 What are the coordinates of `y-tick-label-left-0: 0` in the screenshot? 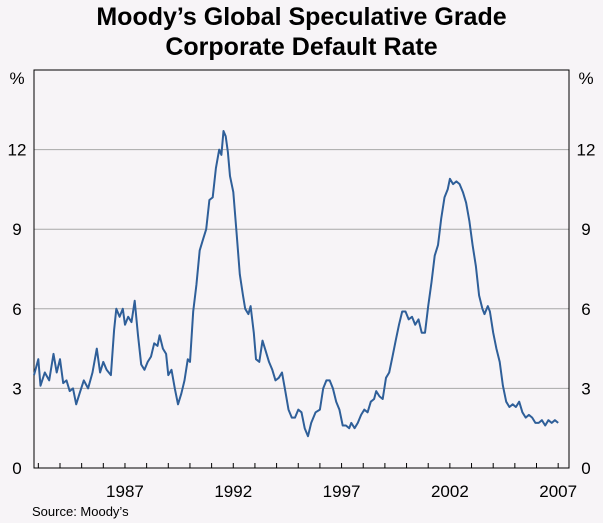 It's located at (16, 468).